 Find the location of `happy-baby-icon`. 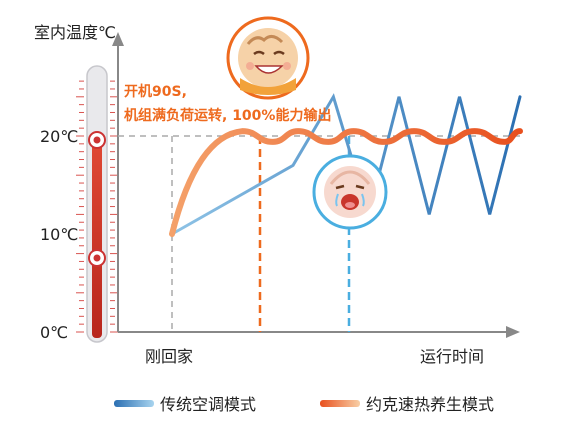

happy-baby-icon is located at coordinates (268, 58).